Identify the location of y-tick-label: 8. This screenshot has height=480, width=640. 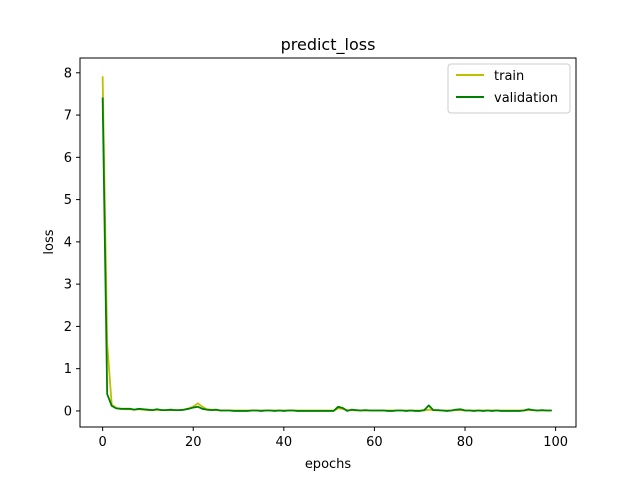
(68, 73).